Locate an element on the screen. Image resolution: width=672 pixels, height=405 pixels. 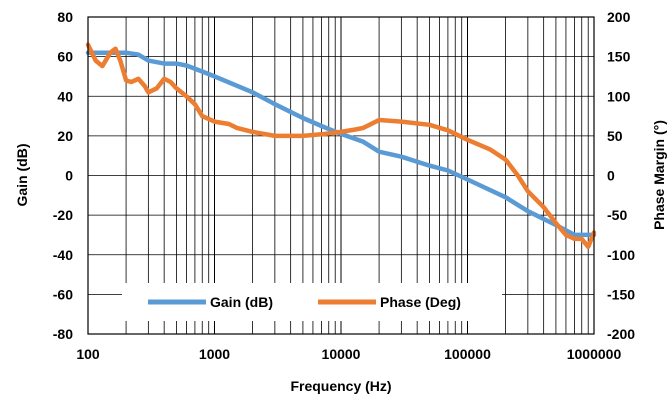
y2-tick-label: -100 is located at coordinates (621, 255).